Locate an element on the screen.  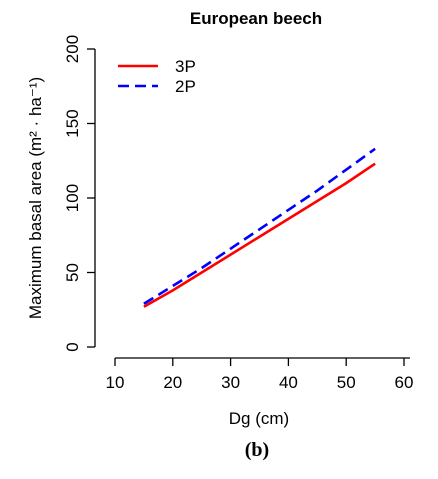
y-ticks: 0 50 100 150 200 is located at coordinates (79, 193).